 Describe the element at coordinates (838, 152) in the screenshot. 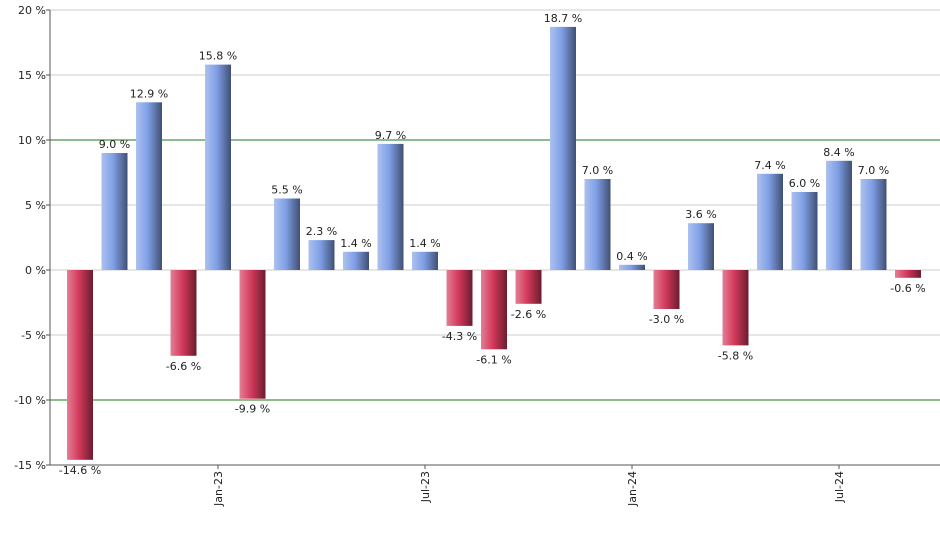

I see `value-label: 8.4 %` at that location.